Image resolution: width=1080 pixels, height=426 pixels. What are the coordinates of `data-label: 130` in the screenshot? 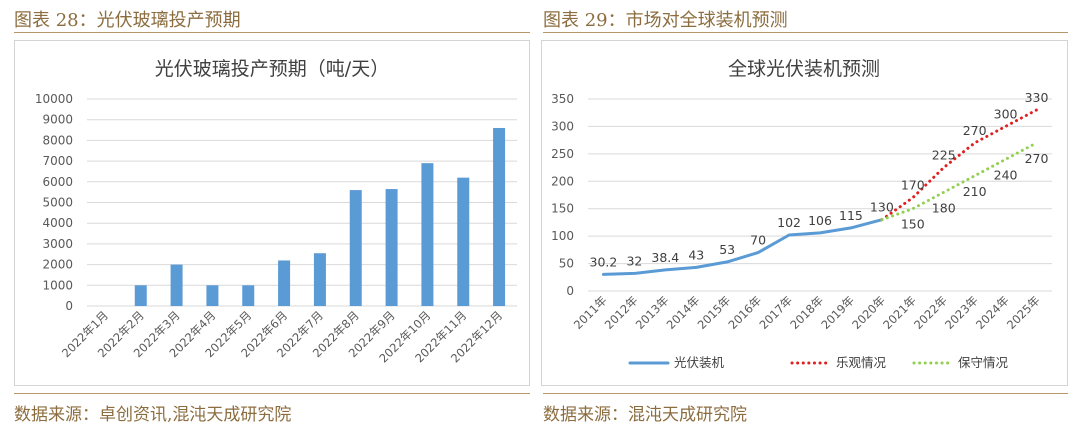 It's located at (882, 207).